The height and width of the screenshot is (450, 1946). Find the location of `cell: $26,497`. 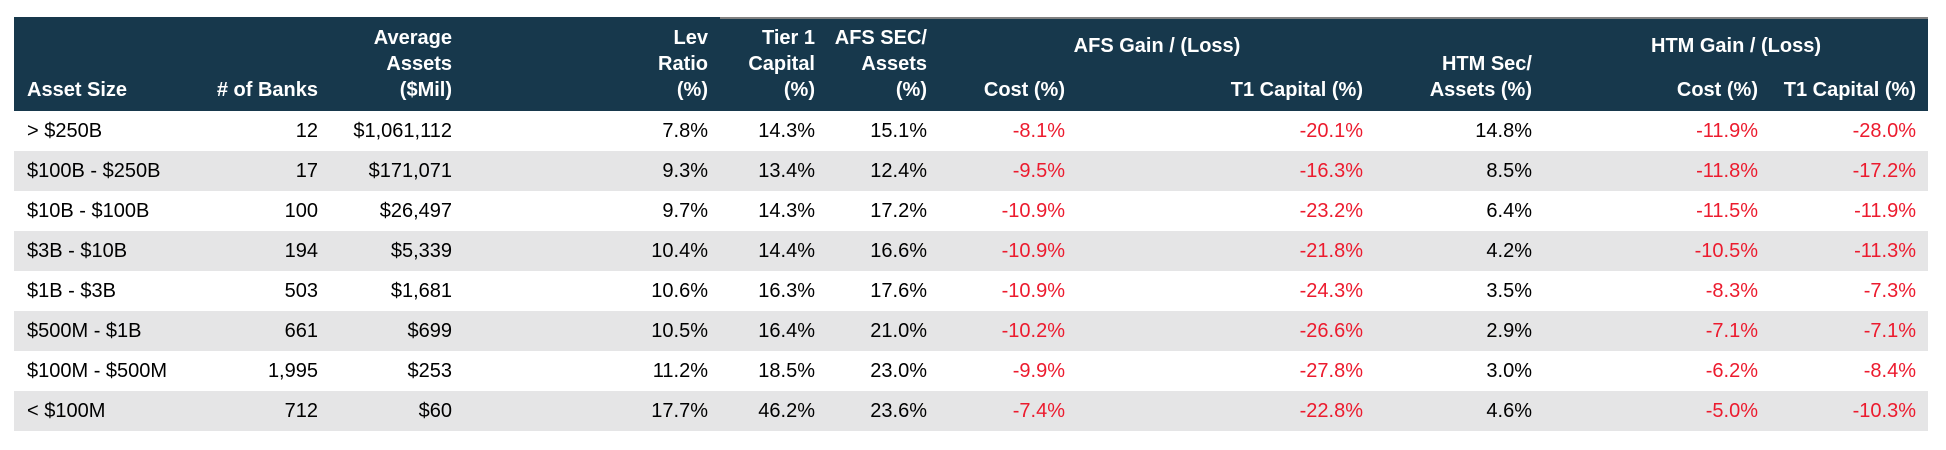

cell: $26,497 is located at coordinates (415, 210).